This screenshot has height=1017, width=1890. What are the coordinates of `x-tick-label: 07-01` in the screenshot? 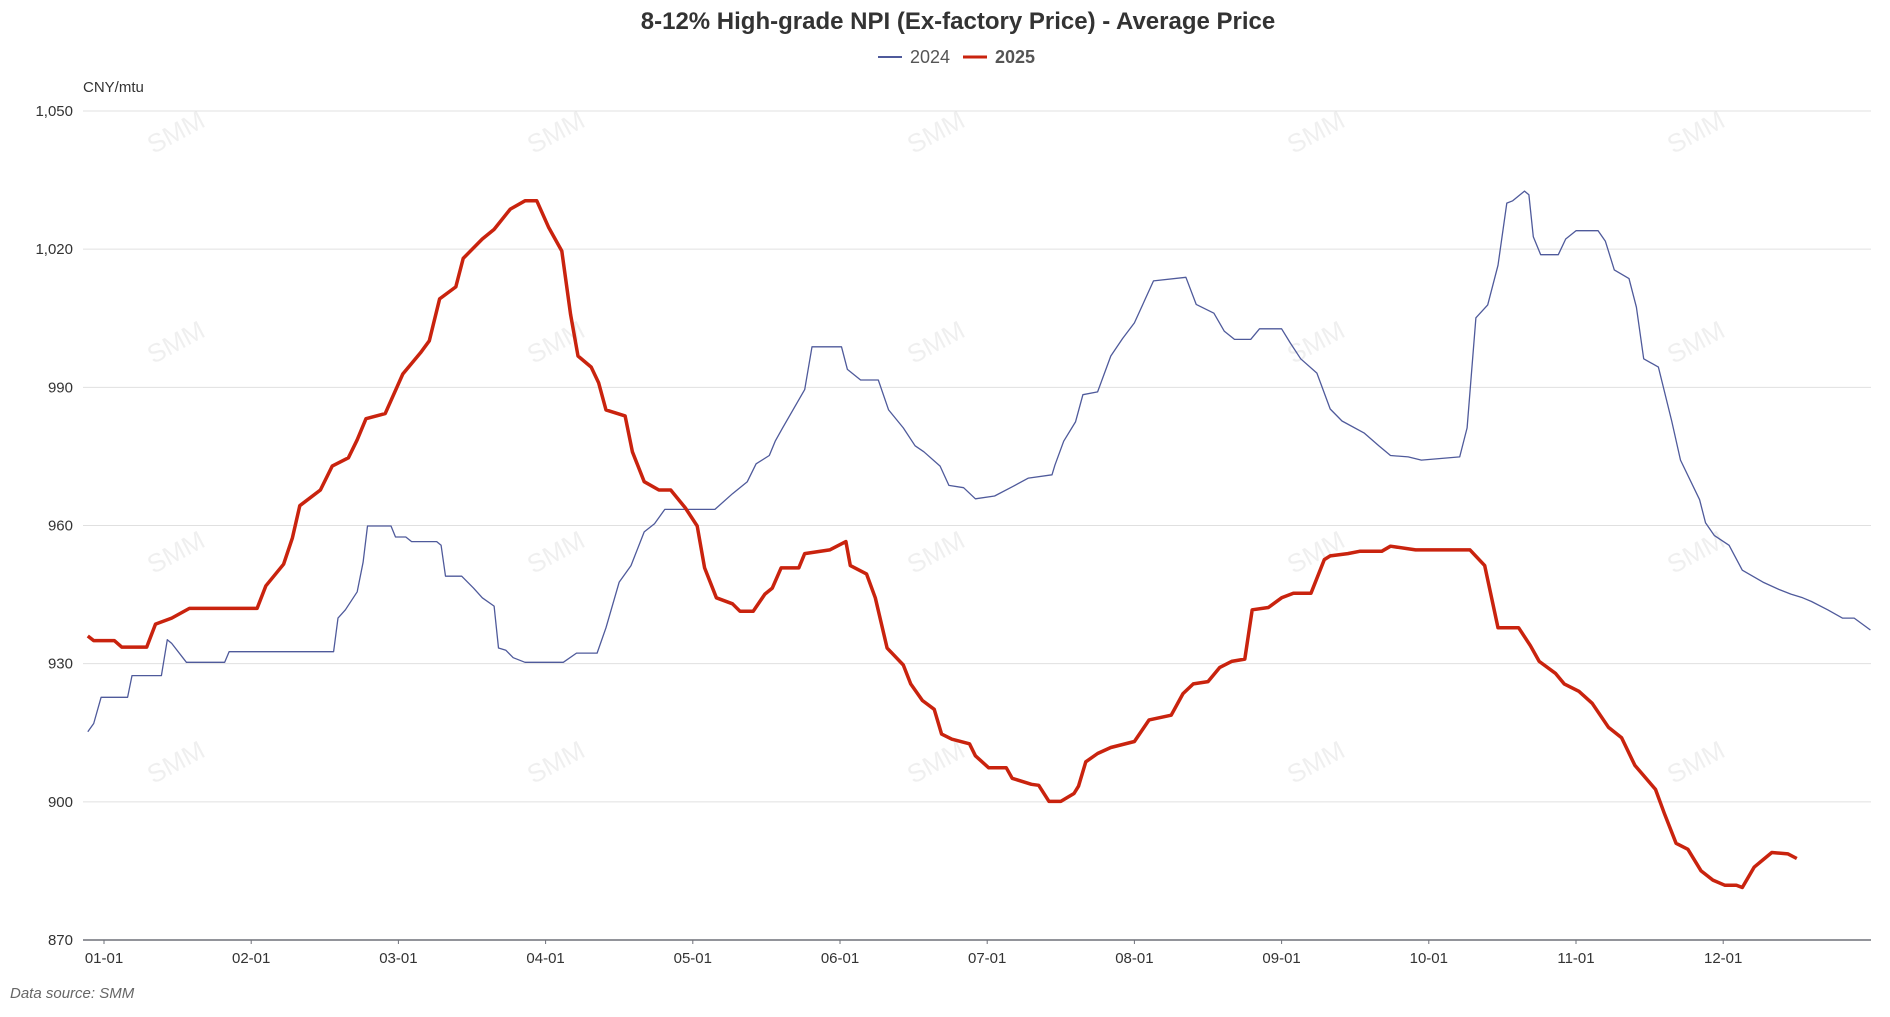 It's located at (987, 958).